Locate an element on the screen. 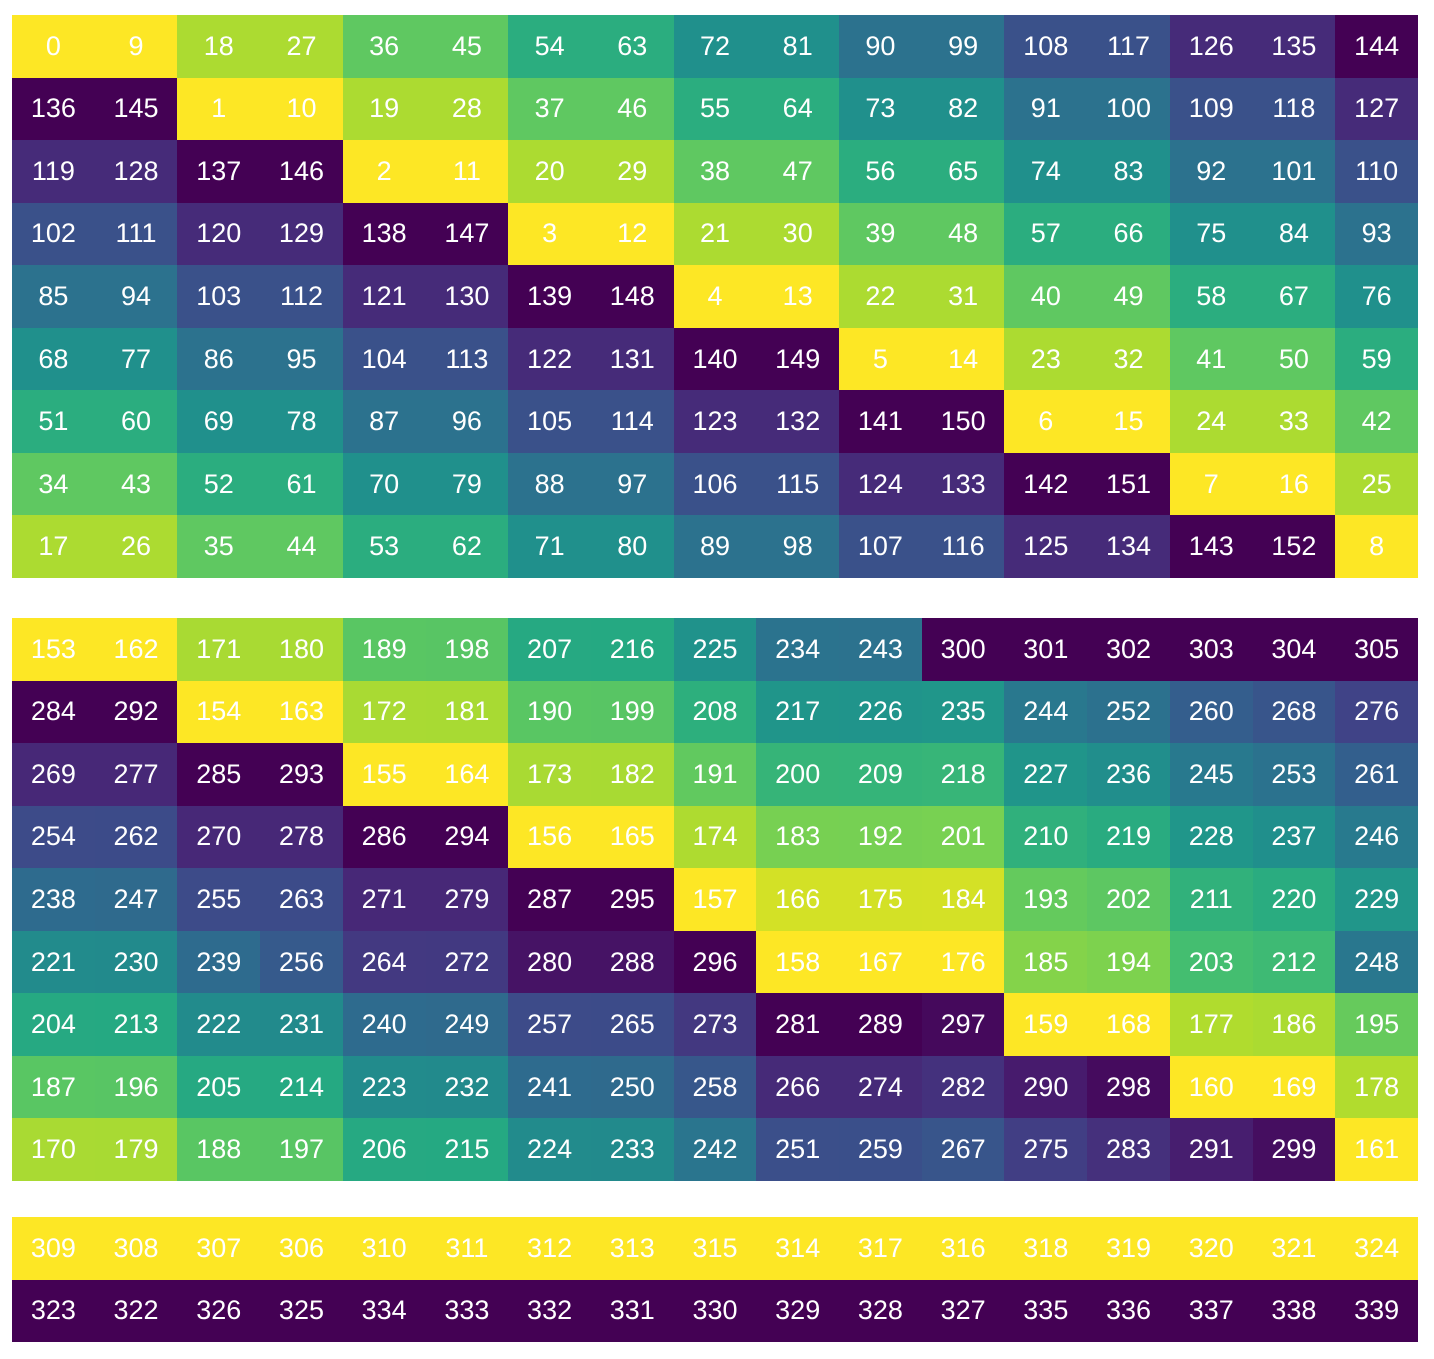 Image resolution: width=1434 pixels, height=1359 pixels. heatmap-cell: 162 is located at coordinates (136, 649).